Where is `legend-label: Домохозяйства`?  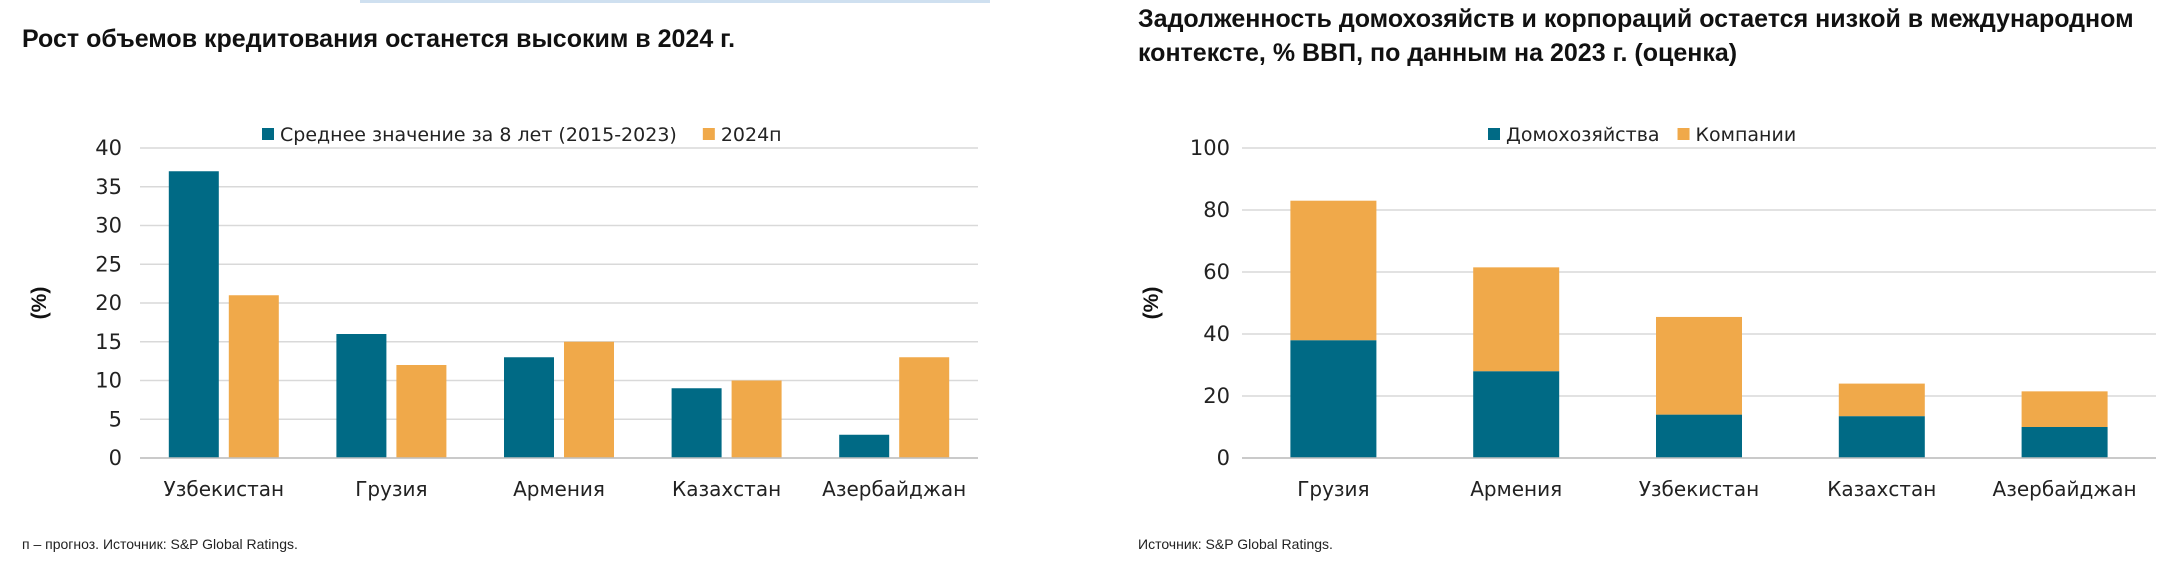
legend-label: Домохозяйства is located at coordinates (1583, 135).